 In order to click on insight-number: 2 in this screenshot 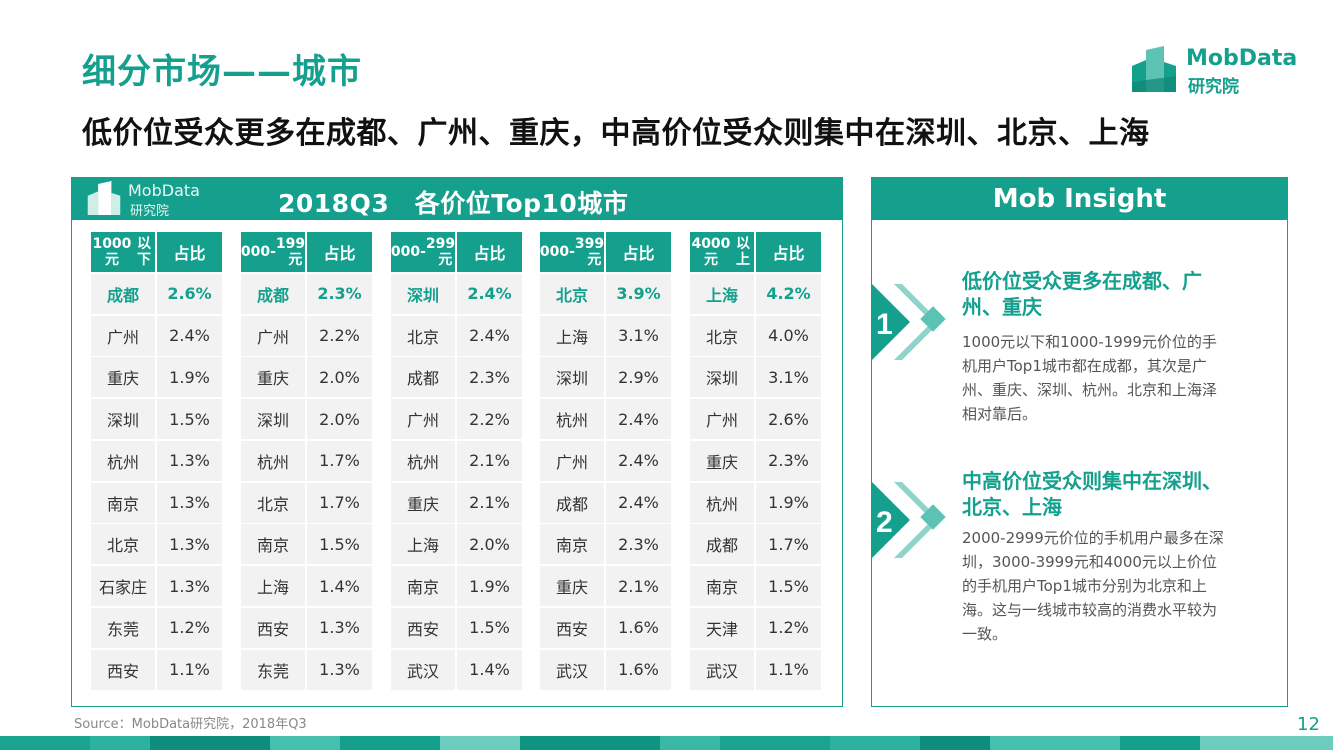, I will do `click(884, 522)`.